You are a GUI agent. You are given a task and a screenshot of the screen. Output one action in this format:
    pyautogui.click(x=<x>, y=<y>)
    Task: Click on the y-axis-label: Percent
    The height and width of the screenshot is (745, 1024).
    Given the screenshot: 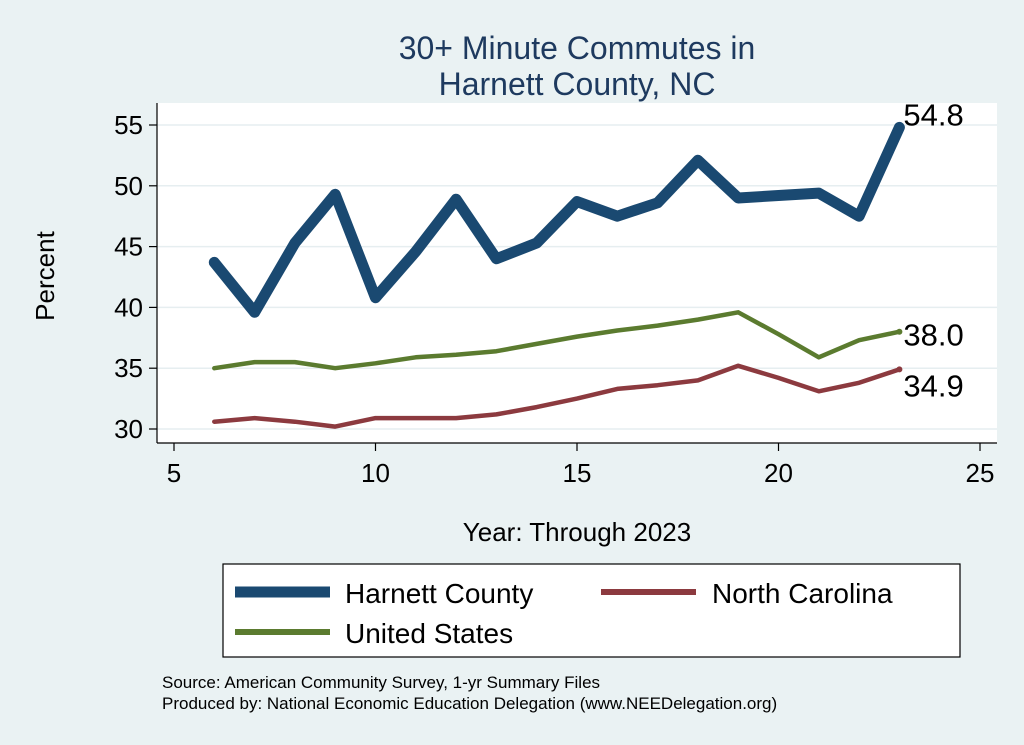 What is the action you would take?
    pyautogui.click(x=45, y=275)
    